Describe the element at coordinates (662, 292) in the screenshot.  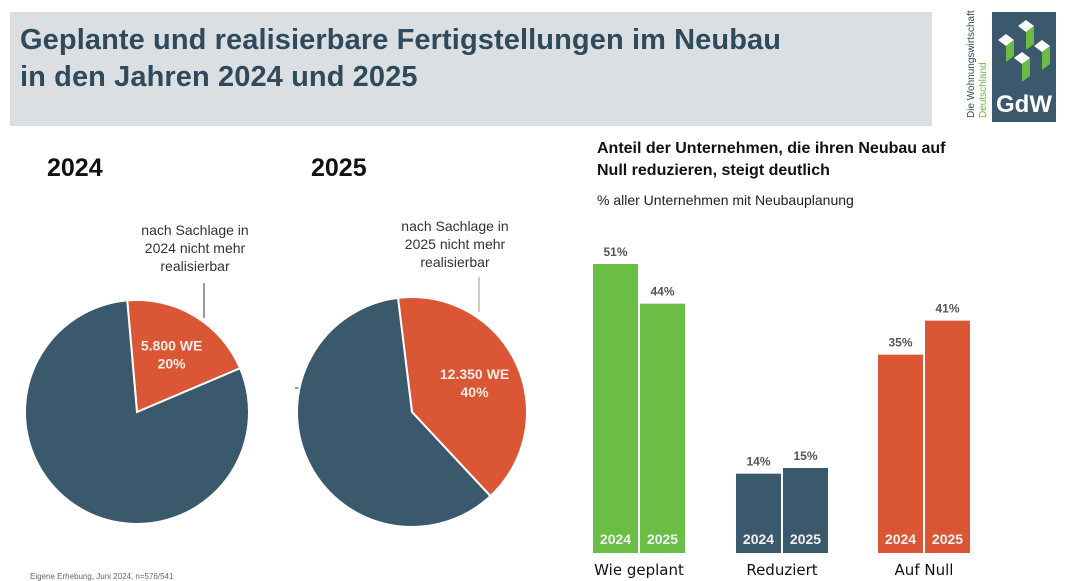
I see `bar-value-label: 44%` at that location.